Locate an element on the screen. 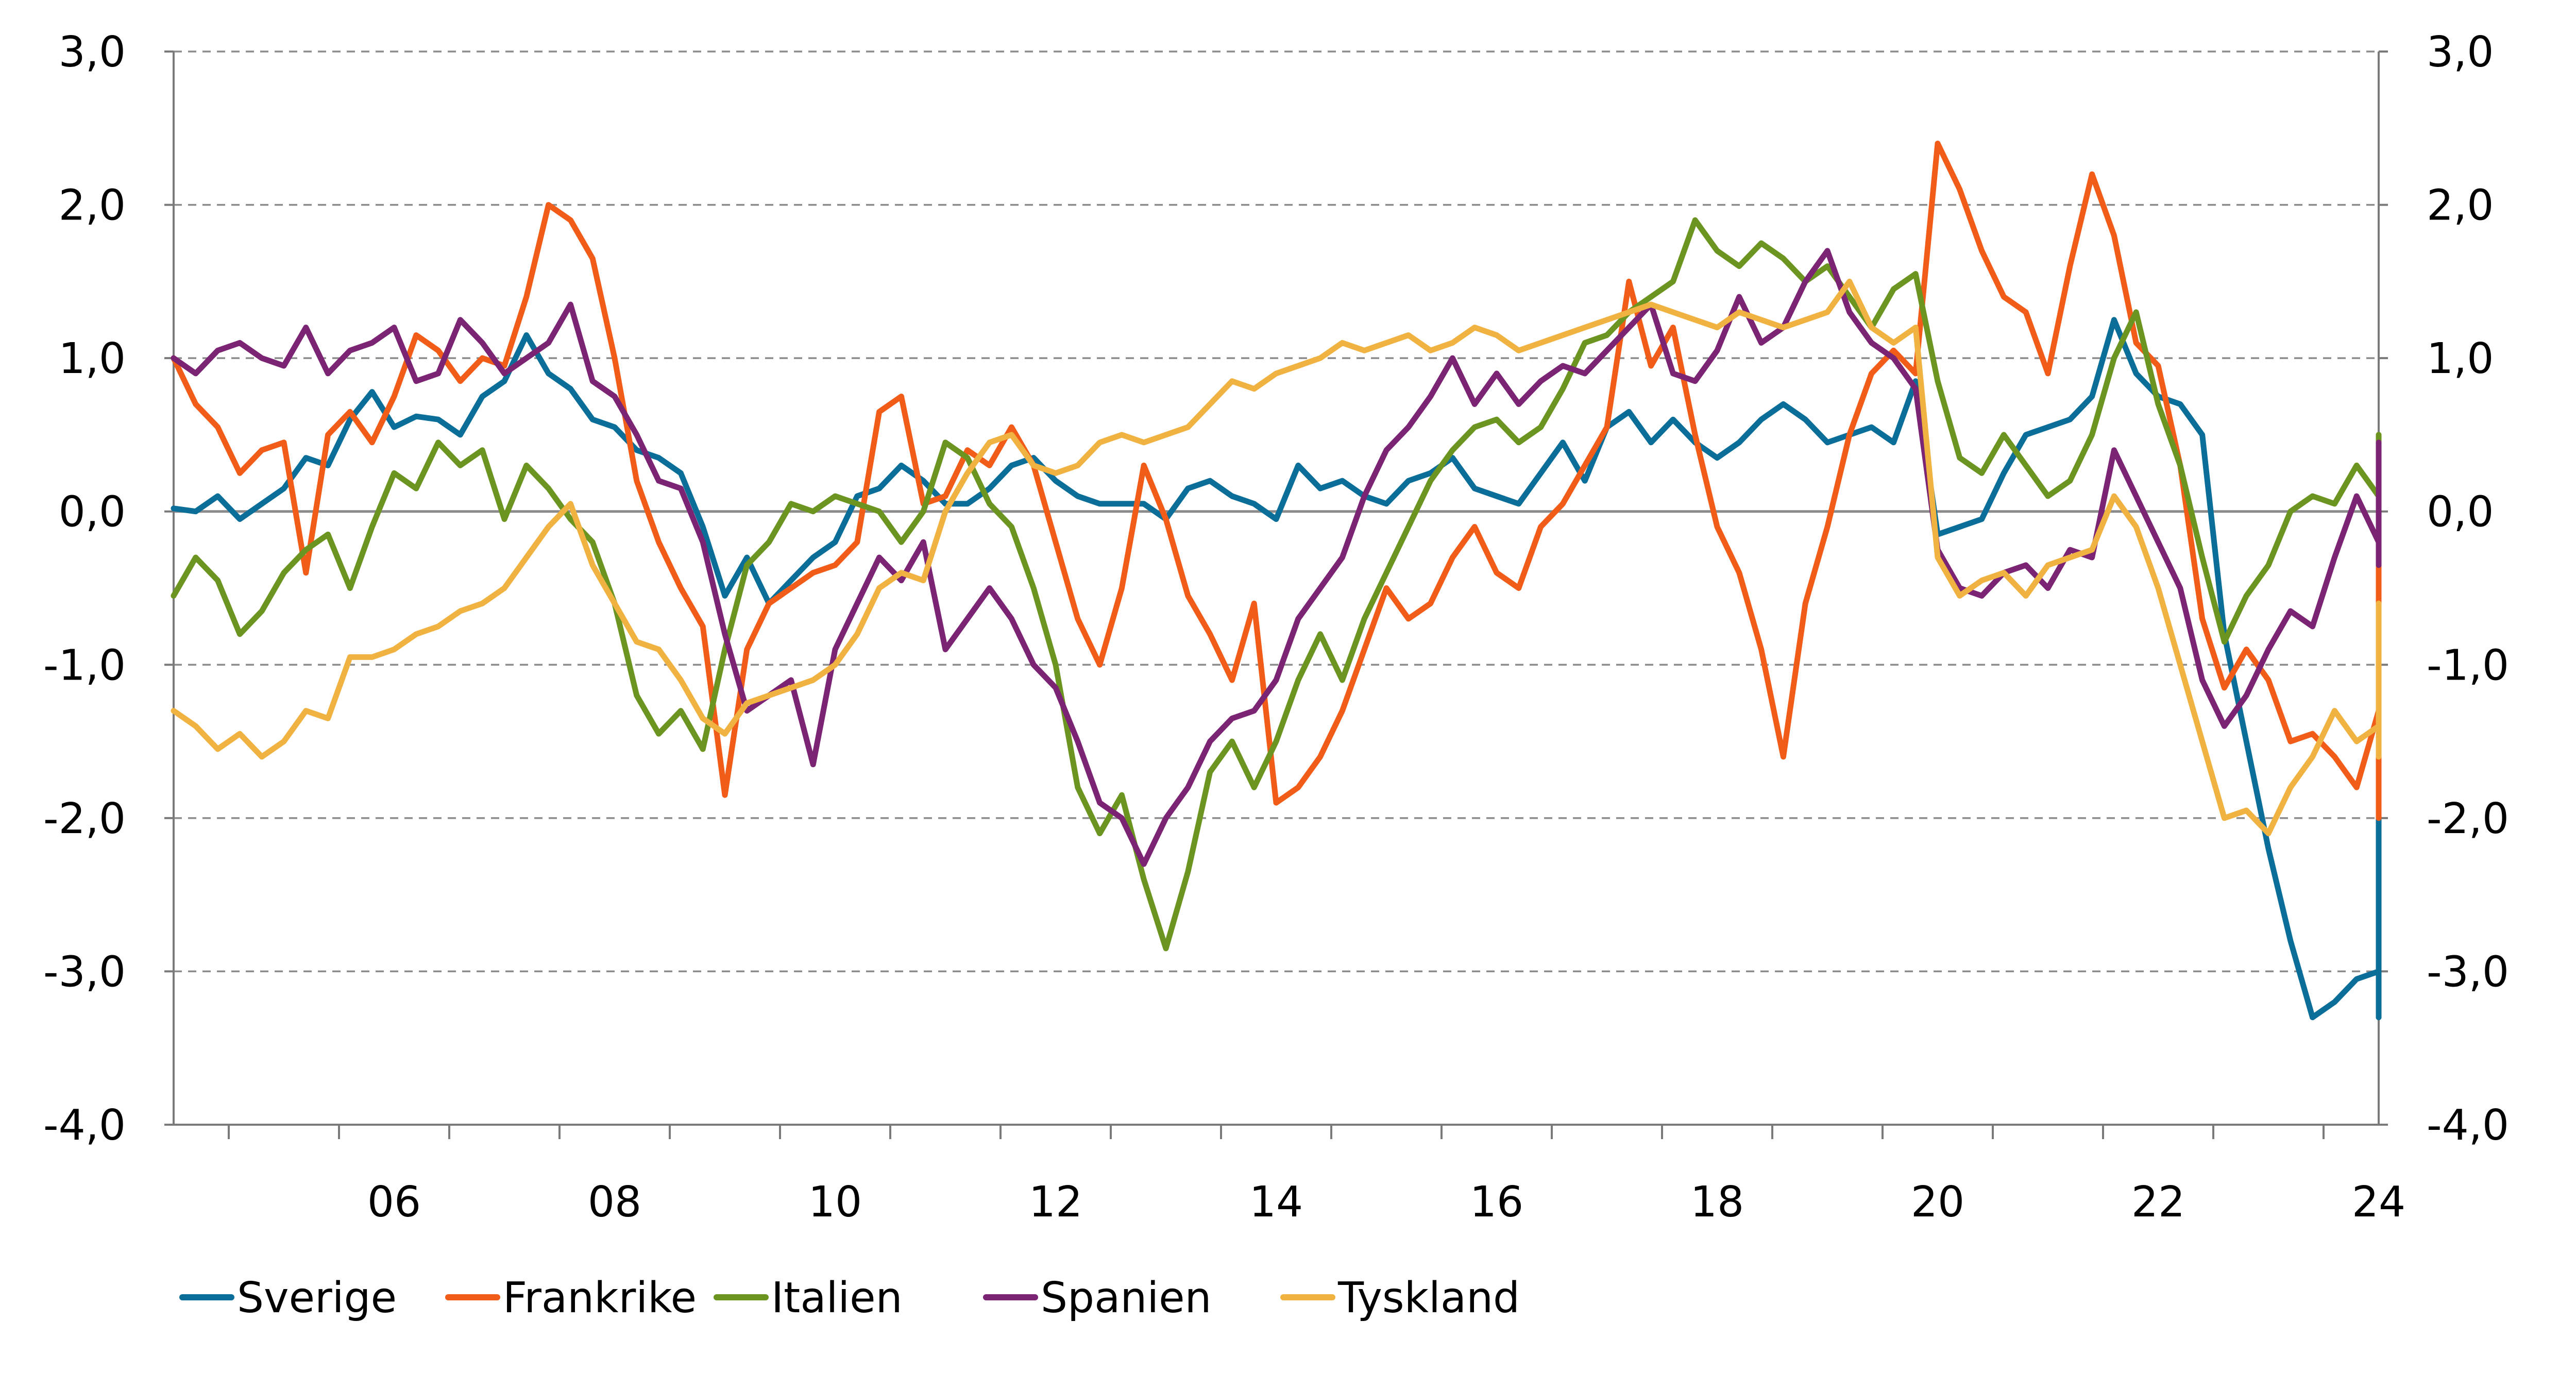 The image size is (2576, 1389). x-tick-label: 22 is located at coordinates (2158, 1202).